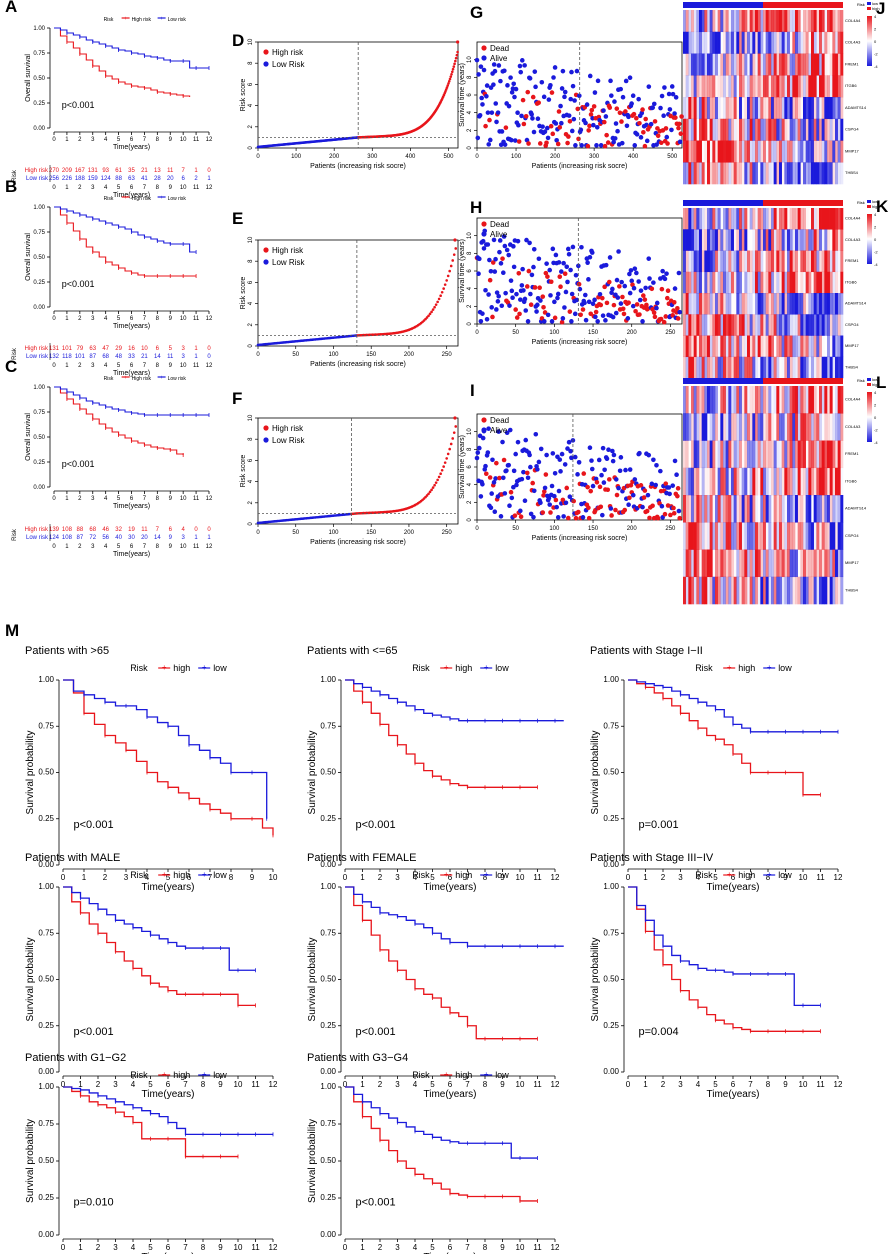  I want to click on x-tick-label: 1, so click(362, 877).